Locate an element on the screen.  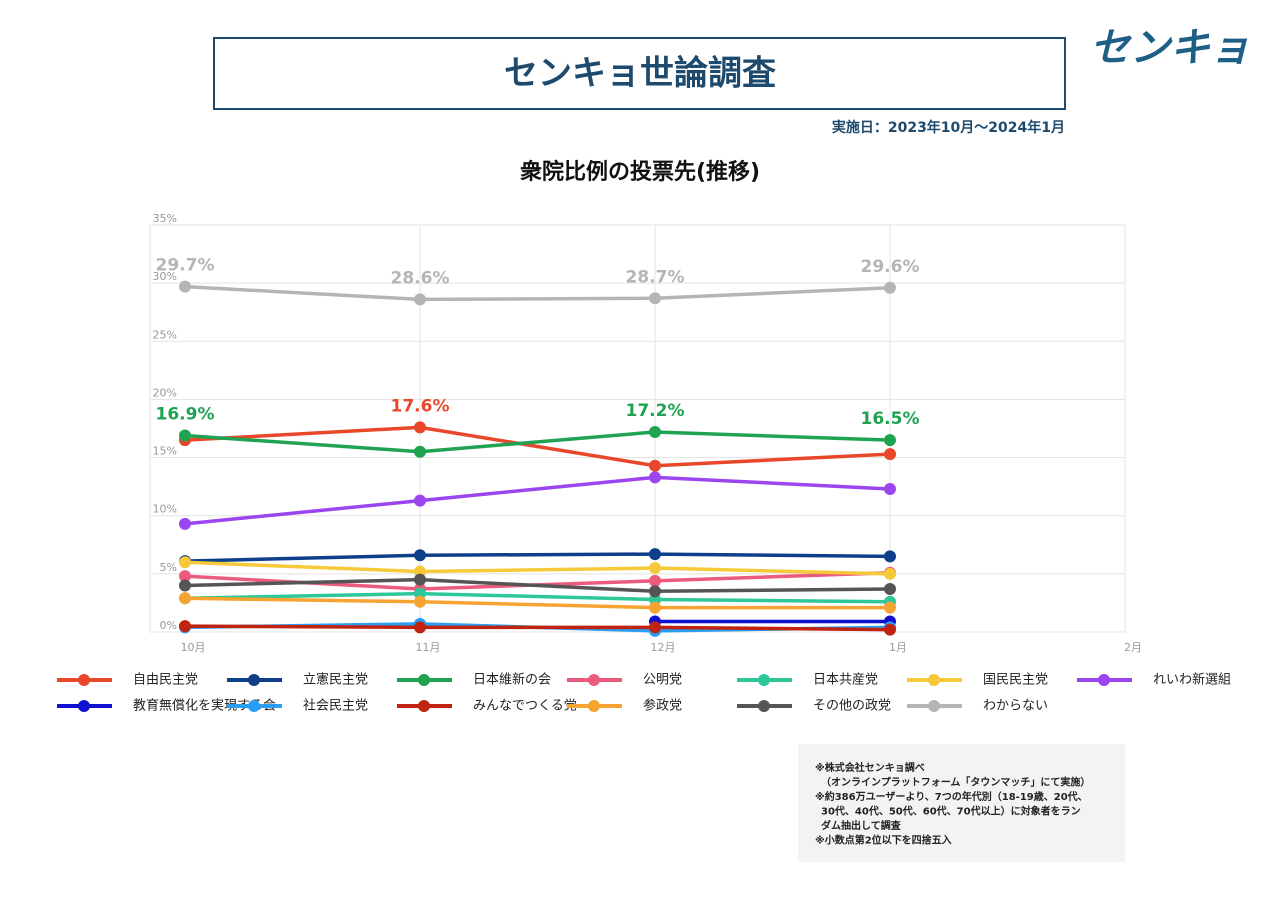
notes-box is located at coordinates (961, 803).